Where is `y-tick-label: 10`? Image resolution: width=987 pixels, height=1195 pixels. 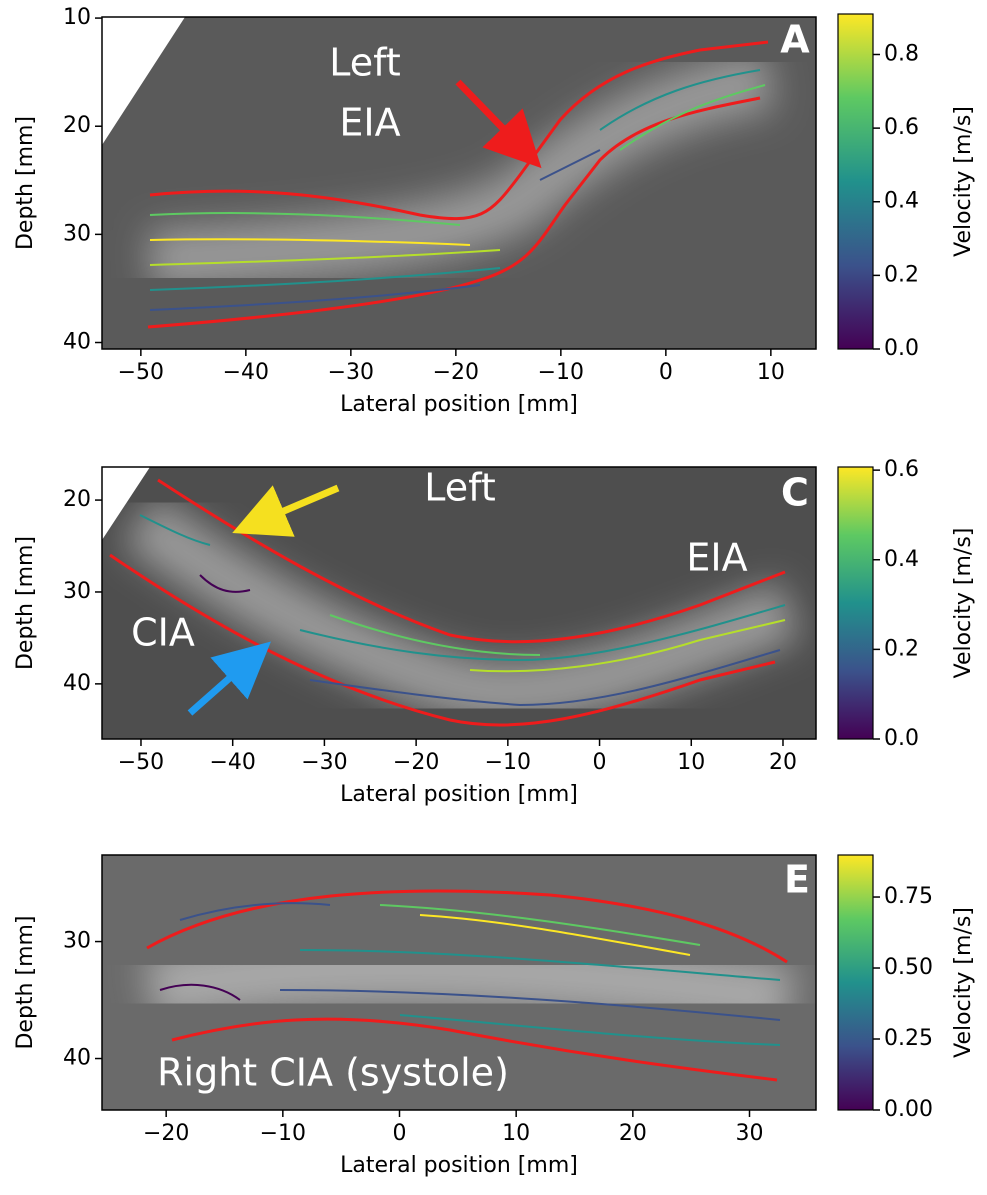
y-tick-label: 10 is located at coordinates (77, 17).